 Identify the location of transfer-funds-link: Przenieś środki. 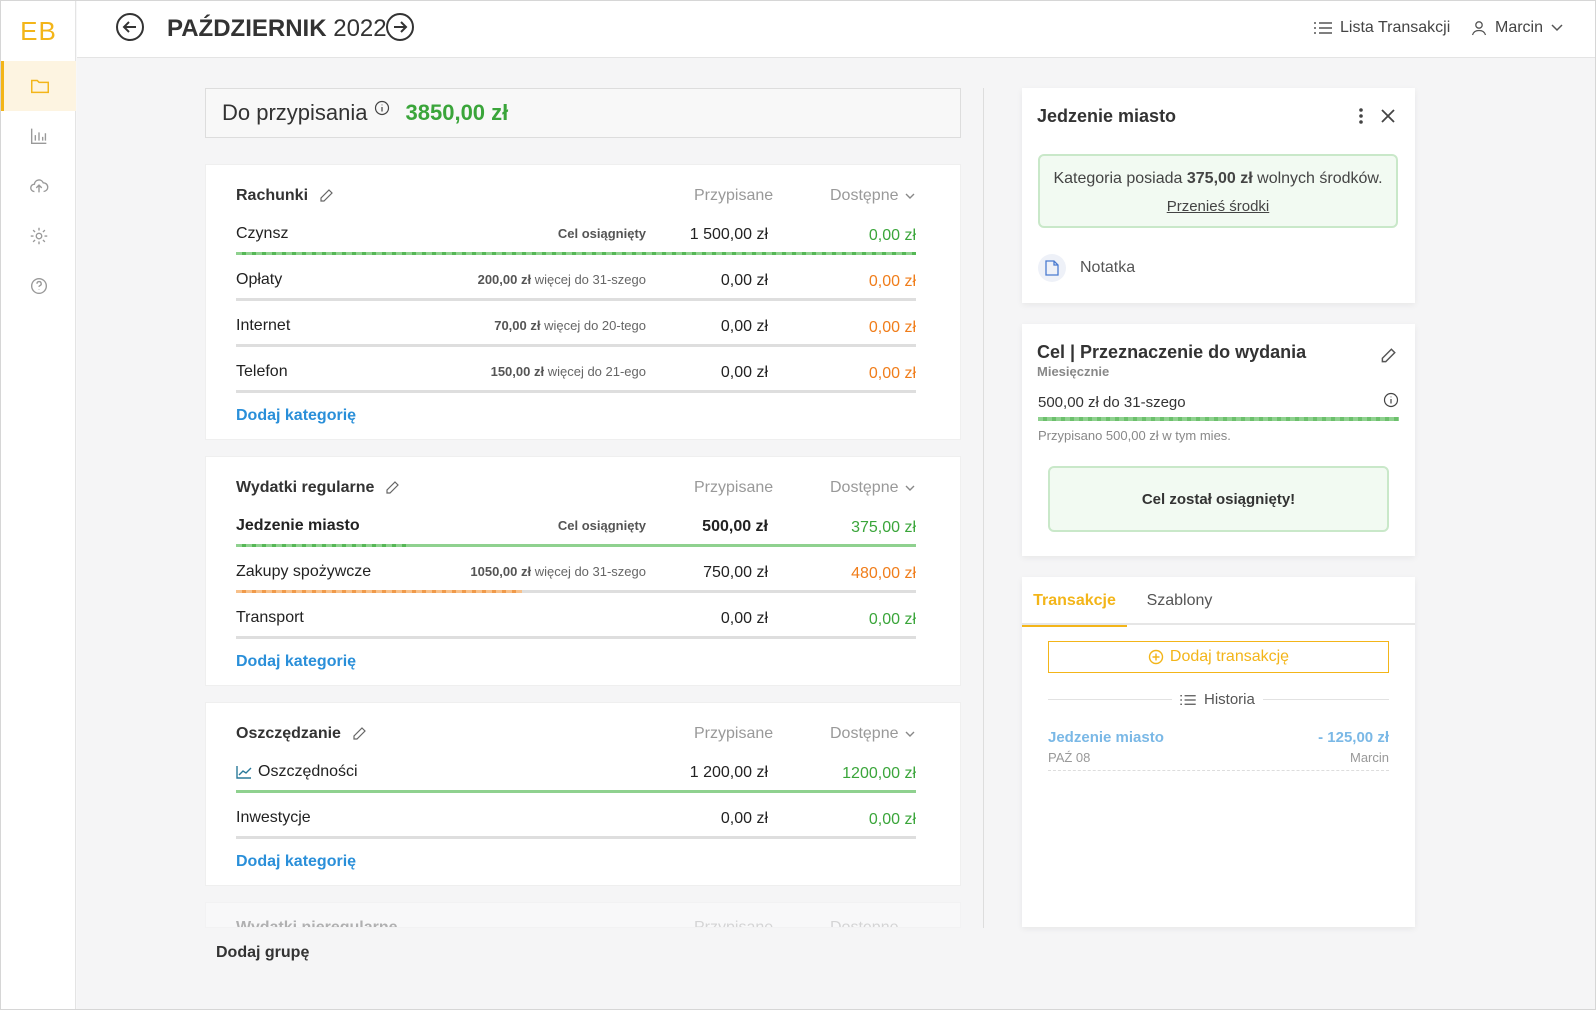
(1218, 206).